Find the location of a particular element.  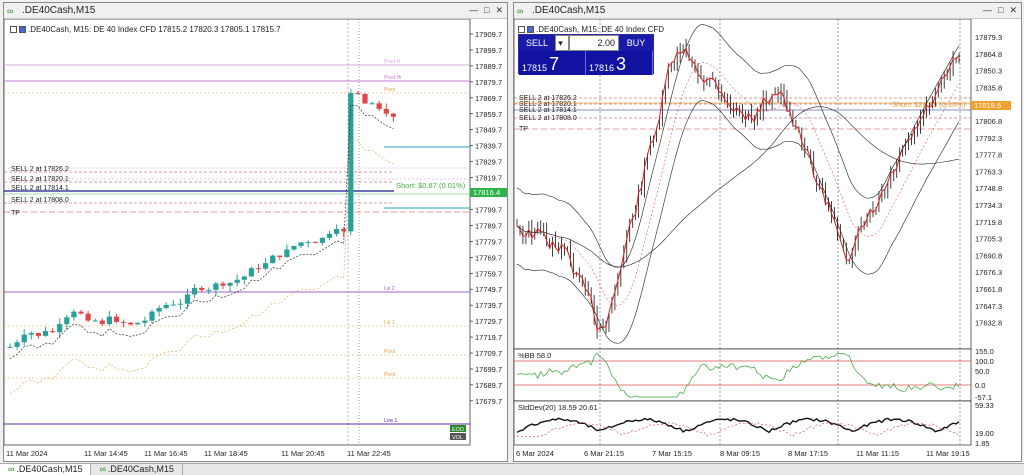

price-scale-label: 17759.7 is located at coordinates (488, 273).